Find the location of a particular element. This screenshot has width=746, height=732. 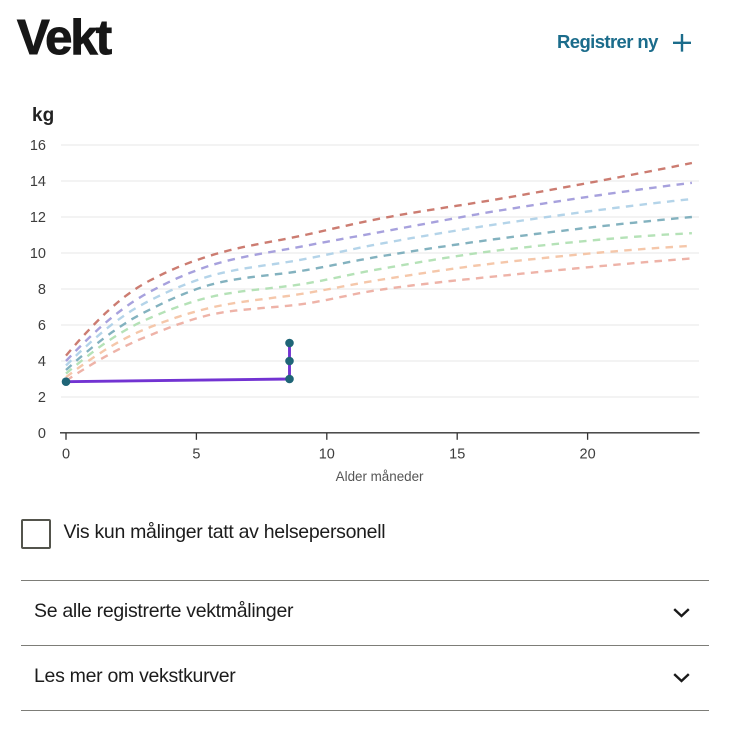

svg-text: 5 is located at coordinates (196, 455).